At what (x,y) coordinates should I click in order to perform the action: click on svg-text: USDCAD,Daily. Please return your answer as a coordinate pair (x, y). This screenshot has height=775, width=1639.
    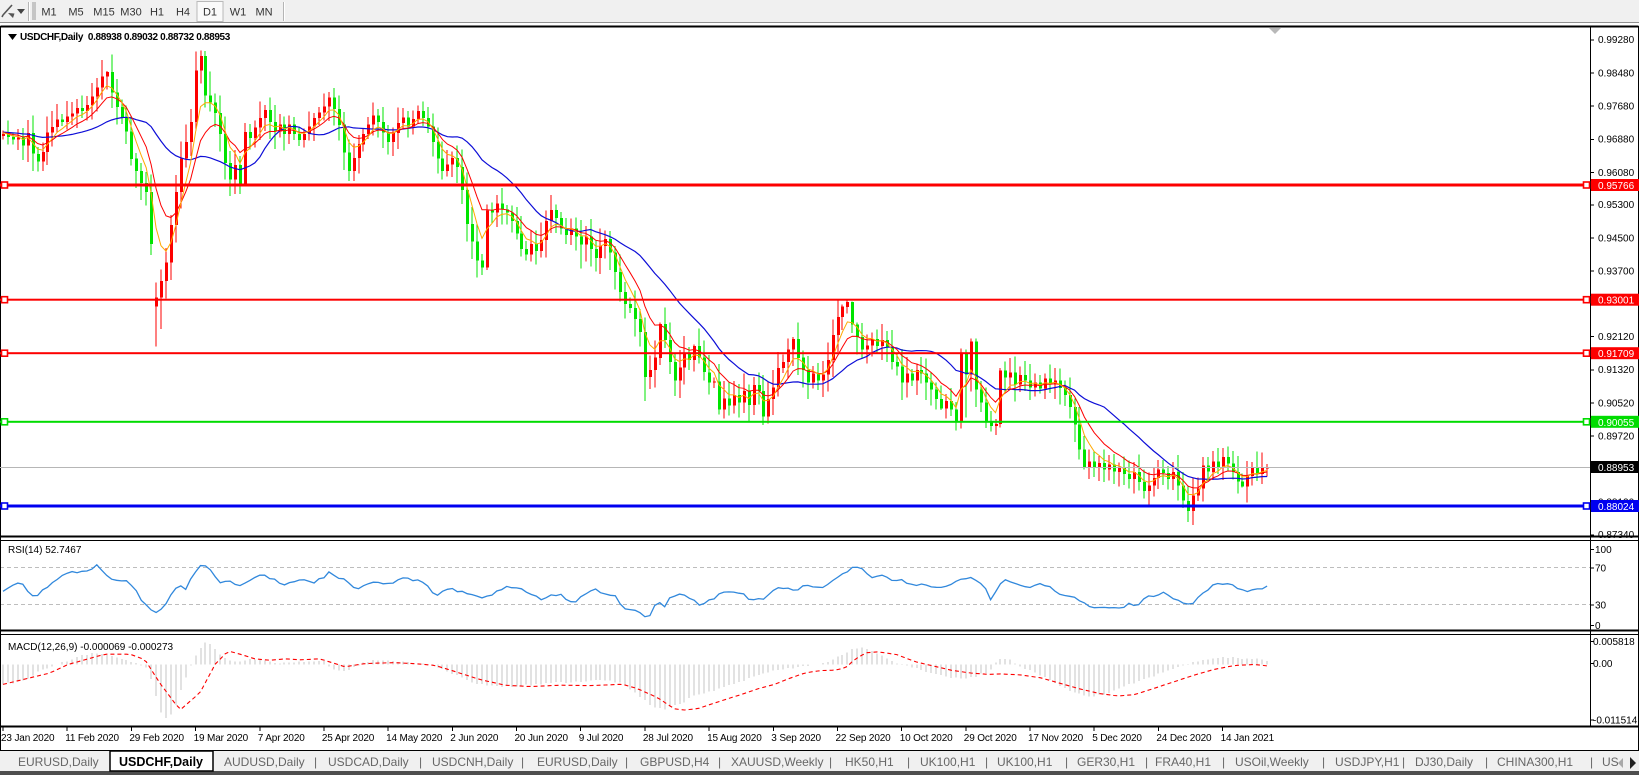
    Looking at the image, I should click on (368, 762).